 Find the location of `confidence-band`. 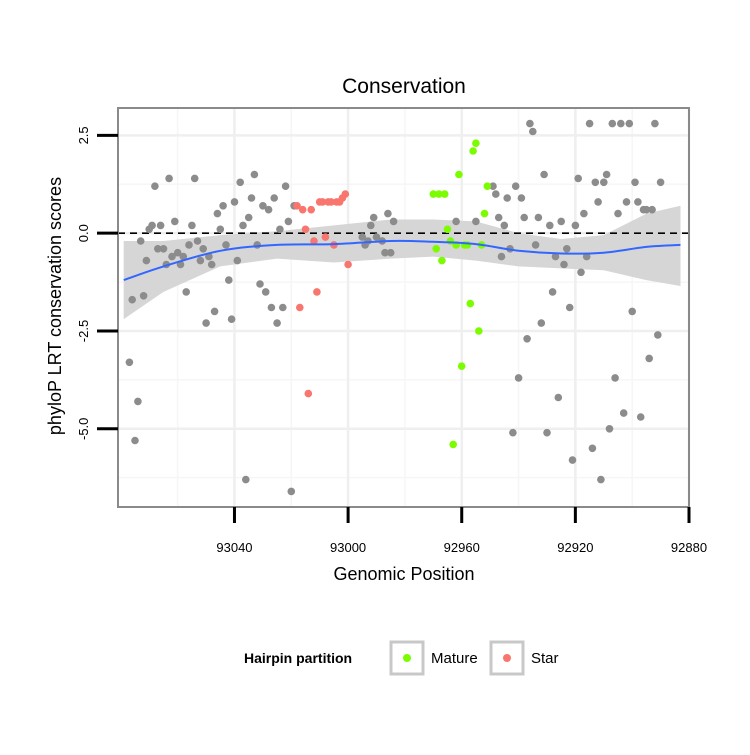

confidence-band is located at coordinates (402, 262).